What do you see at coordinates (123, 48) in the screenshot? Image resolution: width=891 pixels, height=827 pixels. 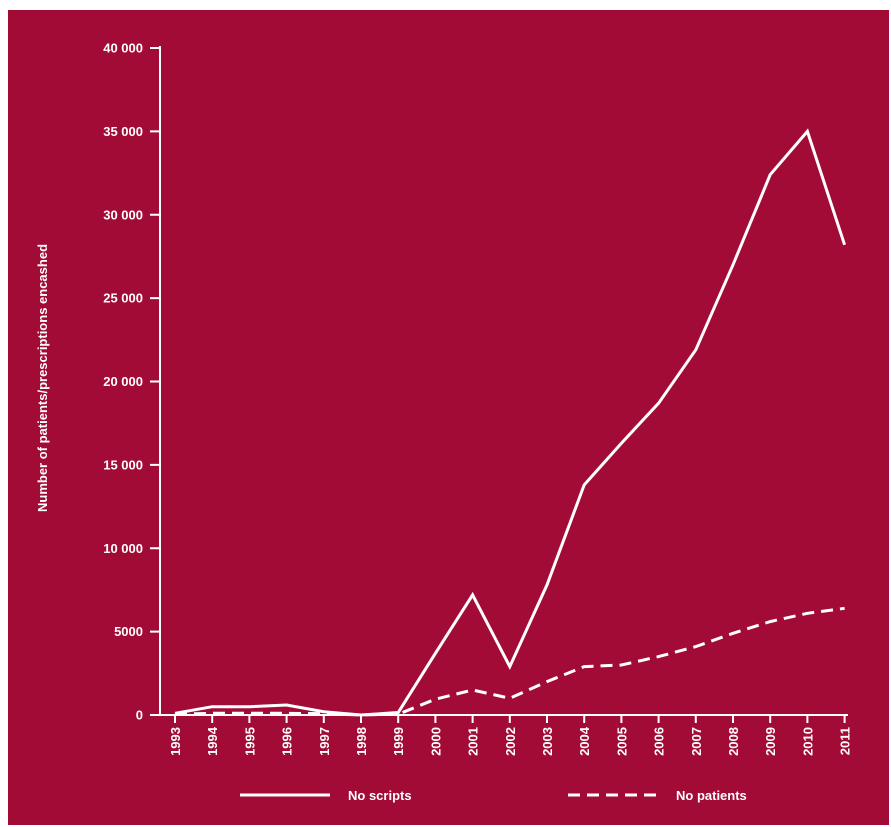 I see `y-tick-label: 40 000` at bounding box center [123, 48].